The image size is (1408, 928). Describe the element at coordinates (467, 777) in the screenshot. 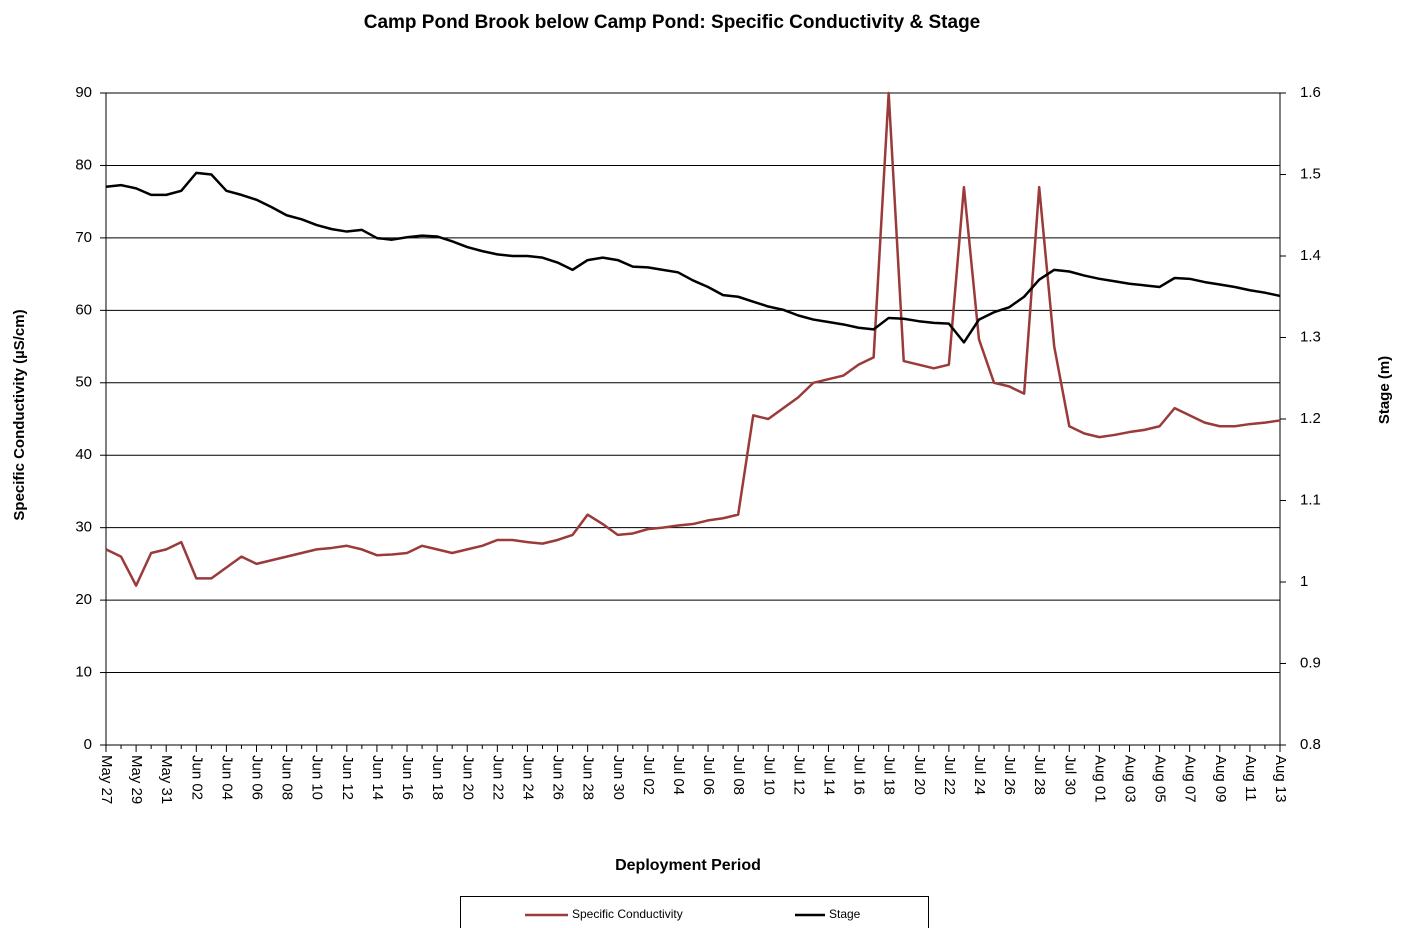

I see `x-tick-label: Jun 20` at that location.